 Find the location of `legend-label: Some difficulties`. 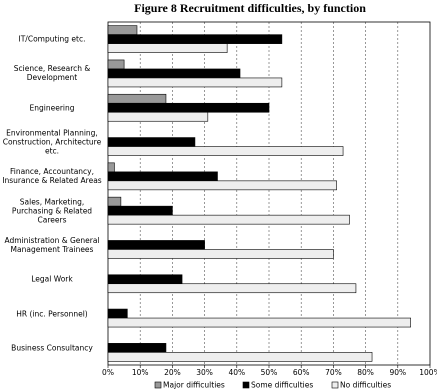

legend-label: Some difficulties is located at coordinates (282, 385).